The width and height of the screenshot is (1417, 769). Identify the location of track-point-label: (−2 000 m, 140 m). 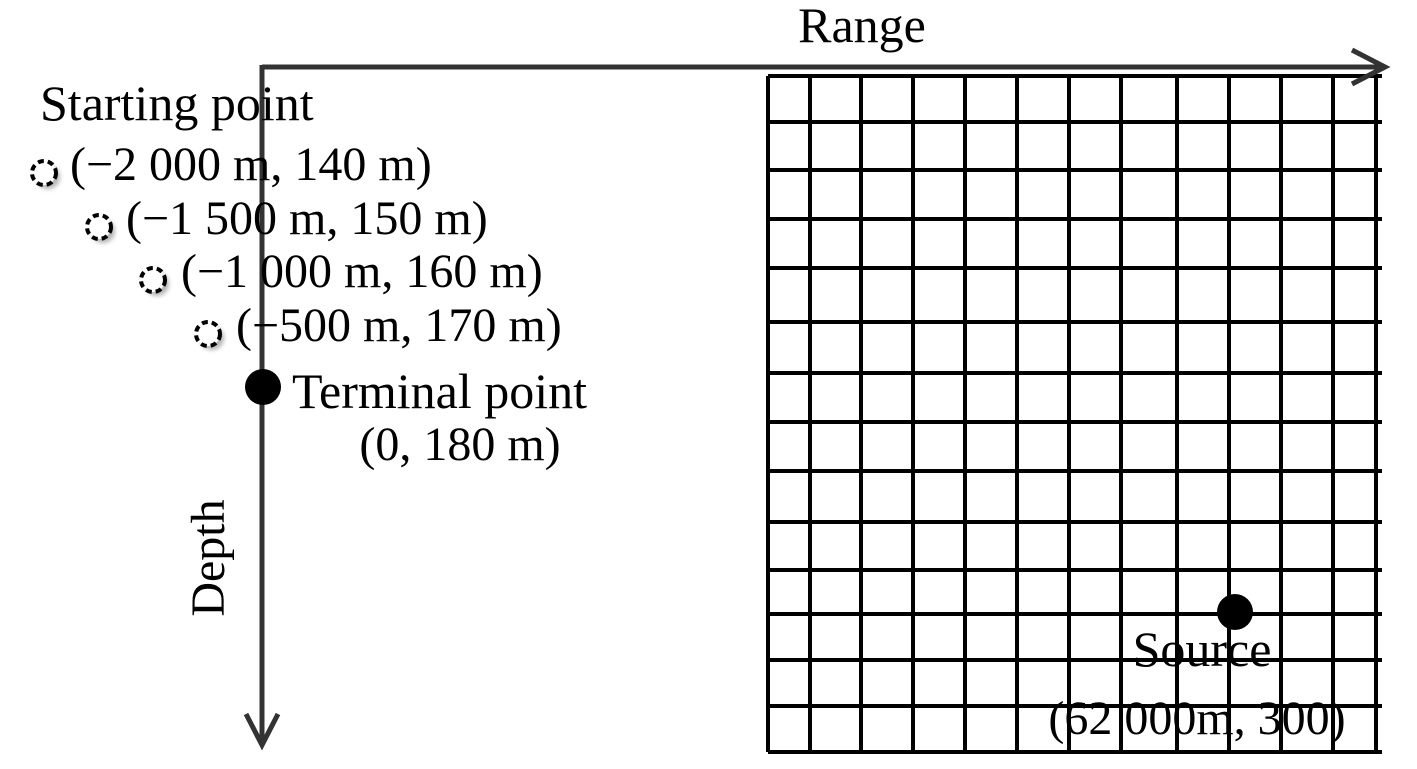
(251, 164).